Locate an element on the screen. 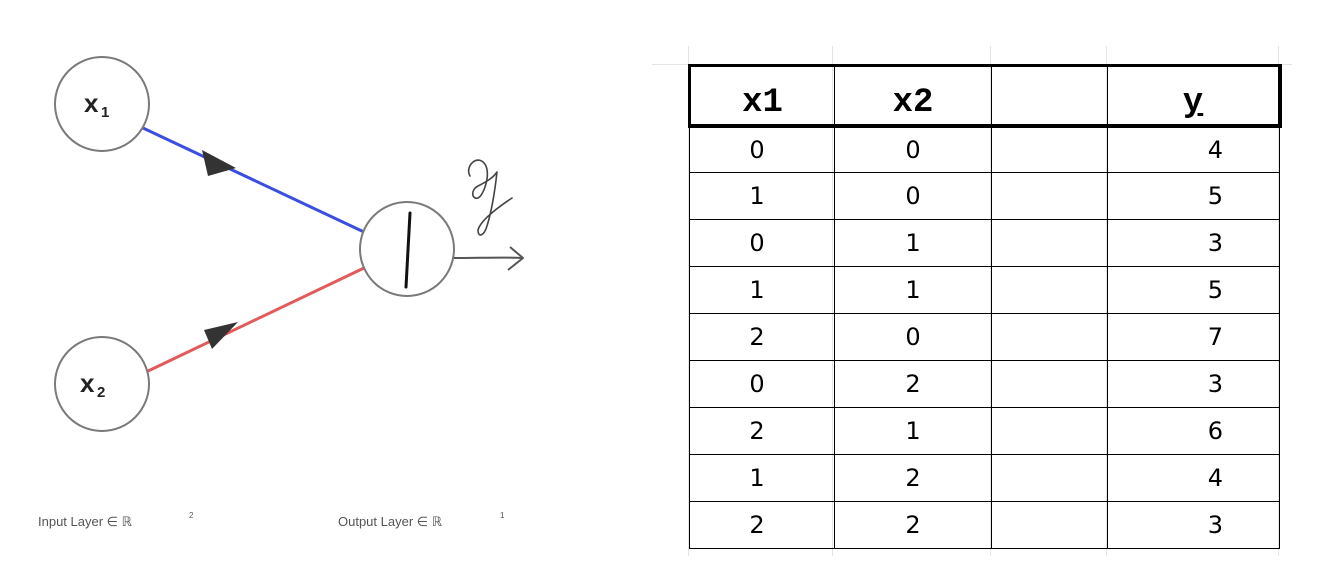 This screenshot has height=586, width=1334. output-layer-dimension: 1 is located at coordinates (502, 515).